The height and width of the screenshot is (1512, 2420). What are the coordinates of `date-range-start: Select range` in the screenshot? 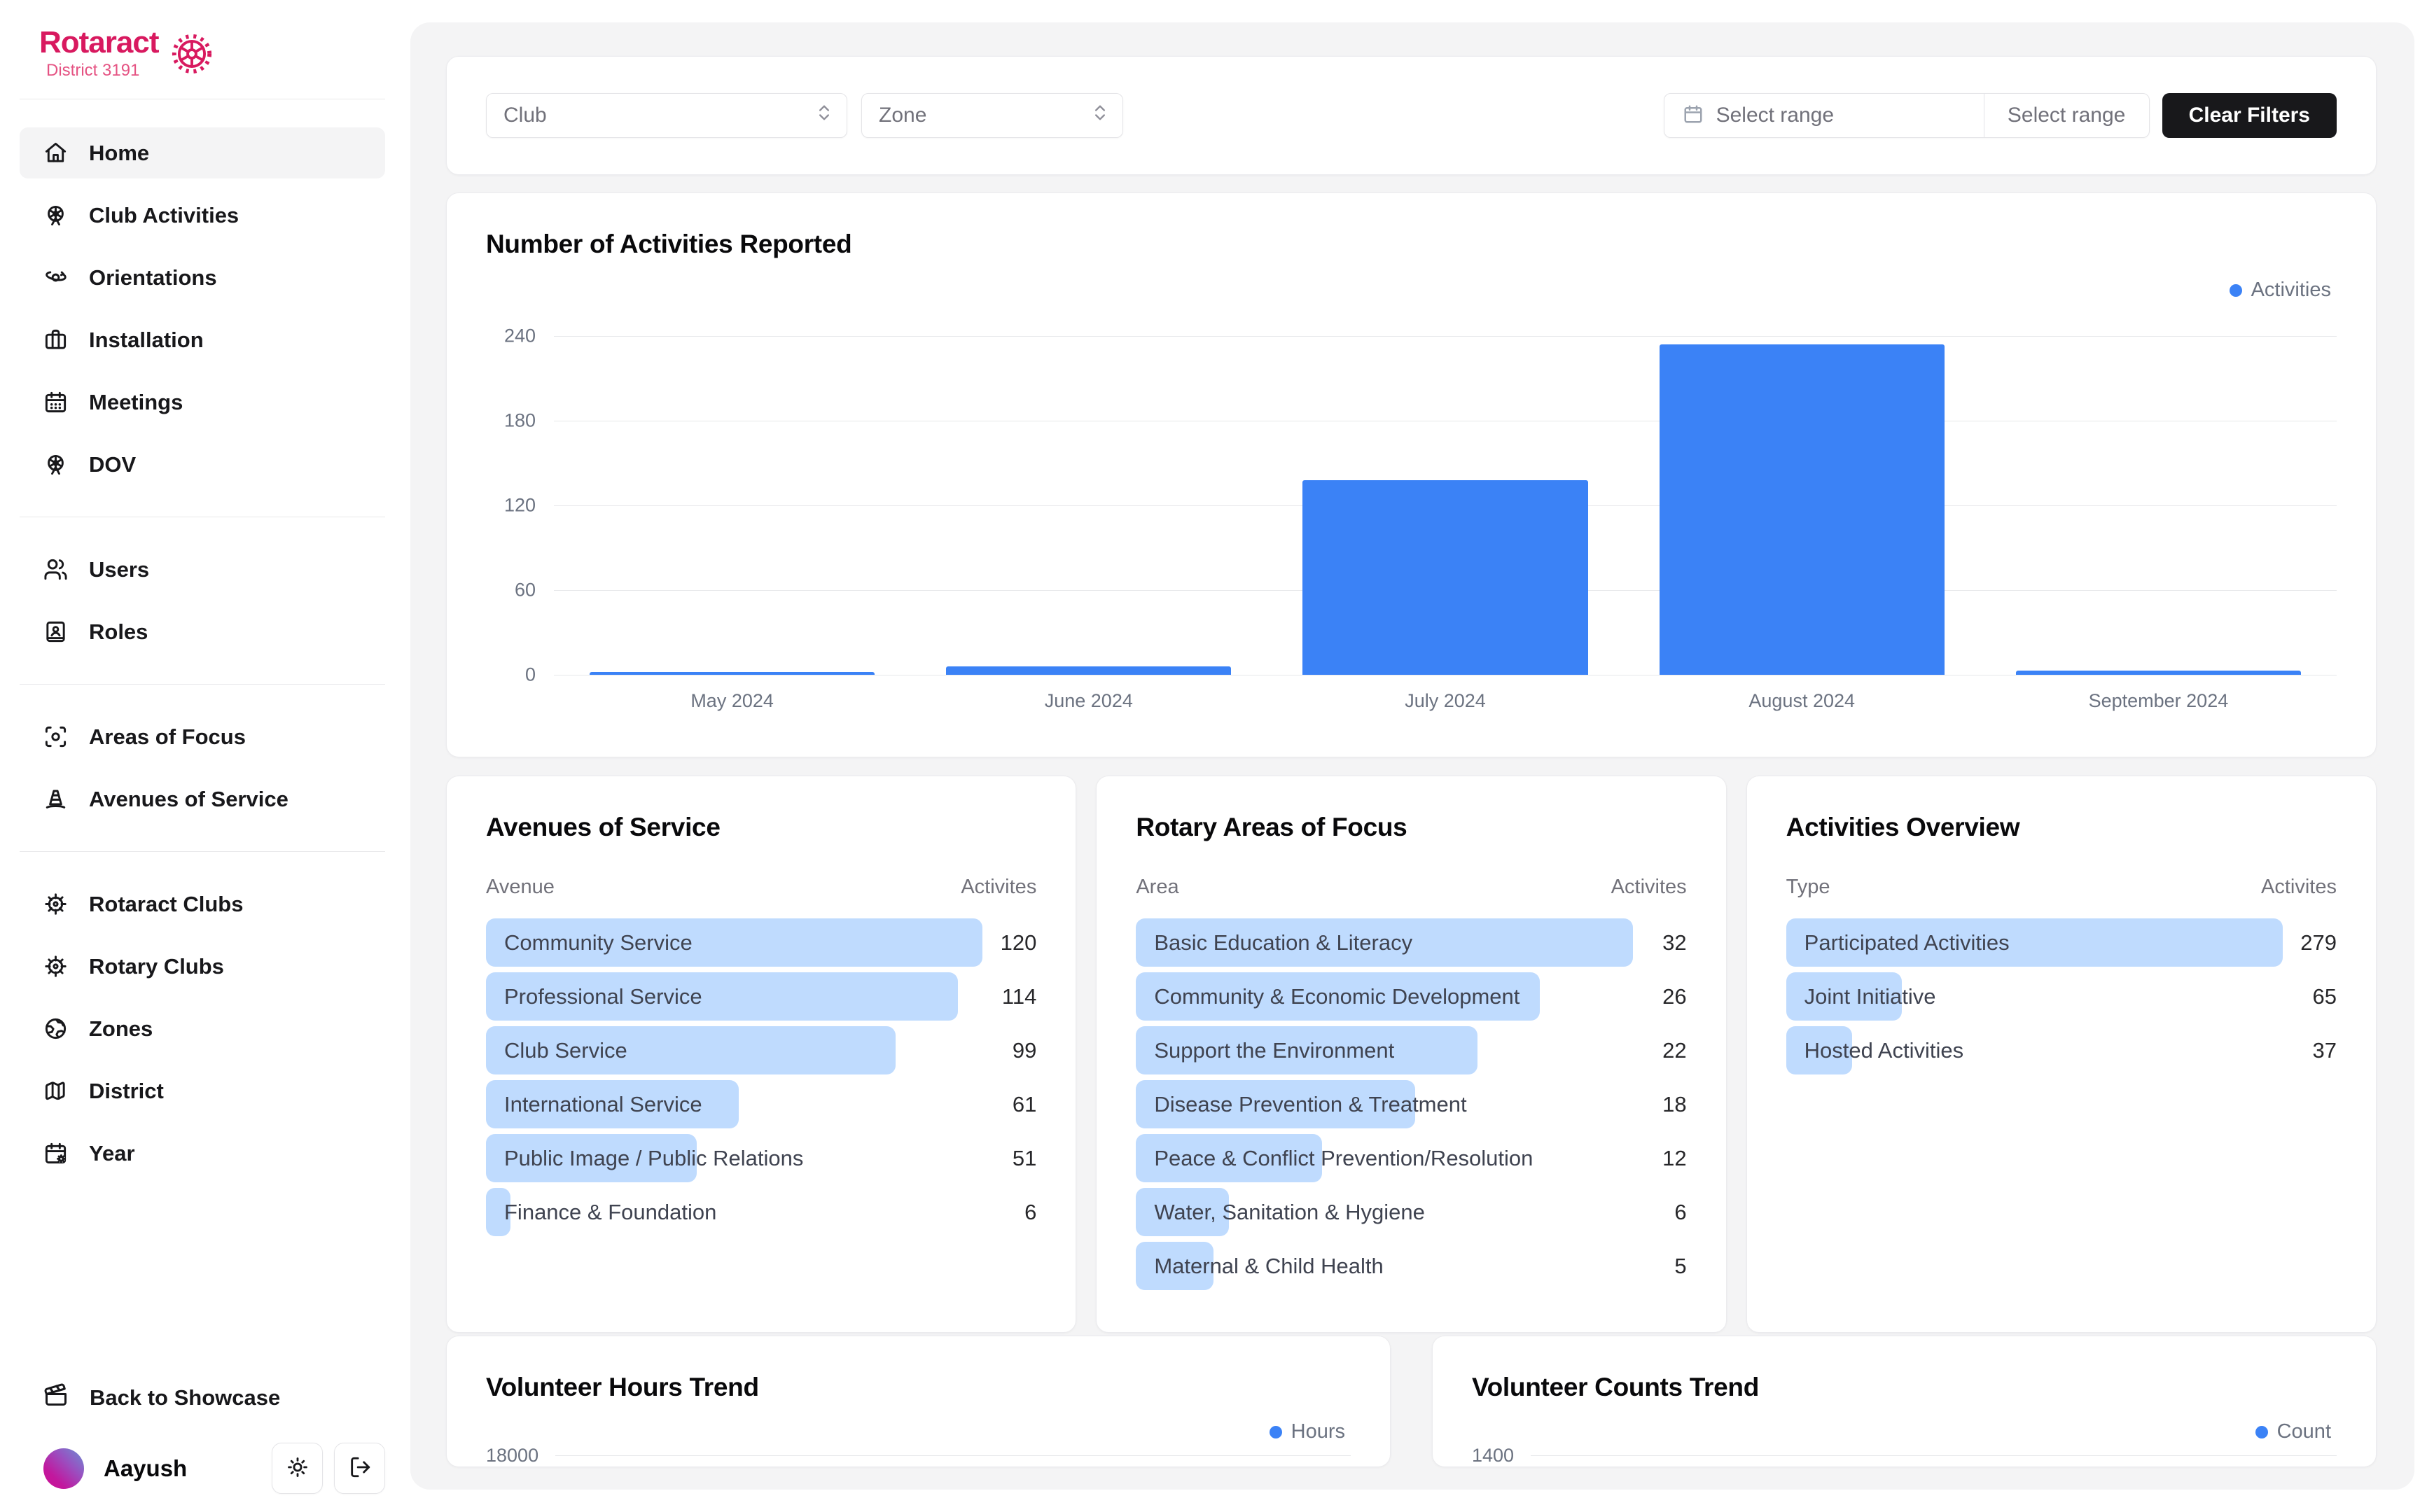 It's located at (1824, 115).